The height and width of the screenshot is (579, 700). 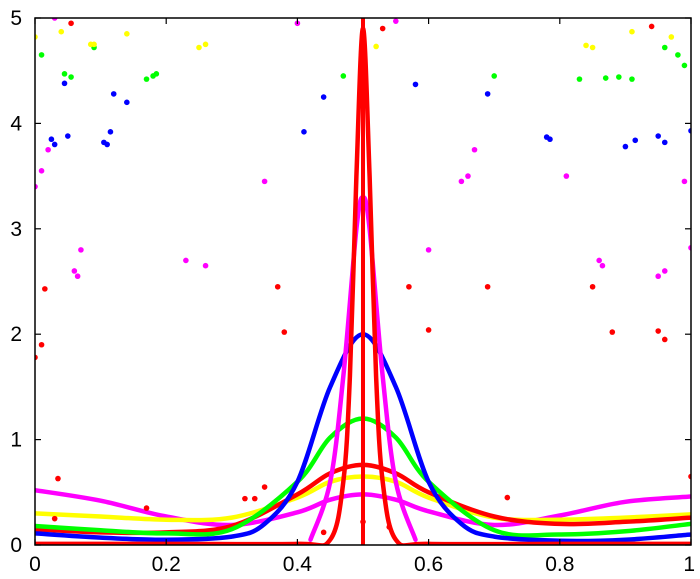 What do you see at coordinates (298, 564) in the screenshot?
I see `x-tick-label: 0.4` at bounding box center [298, 564].